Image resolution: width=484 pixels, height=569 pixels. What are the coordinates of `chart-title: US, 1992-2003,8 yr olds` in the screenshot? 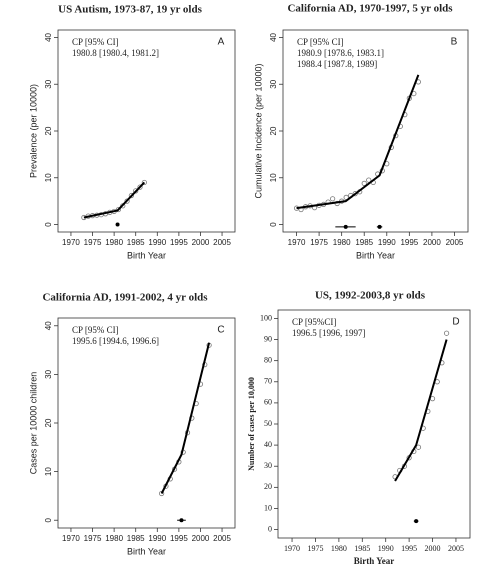 It's located at (370, 296).